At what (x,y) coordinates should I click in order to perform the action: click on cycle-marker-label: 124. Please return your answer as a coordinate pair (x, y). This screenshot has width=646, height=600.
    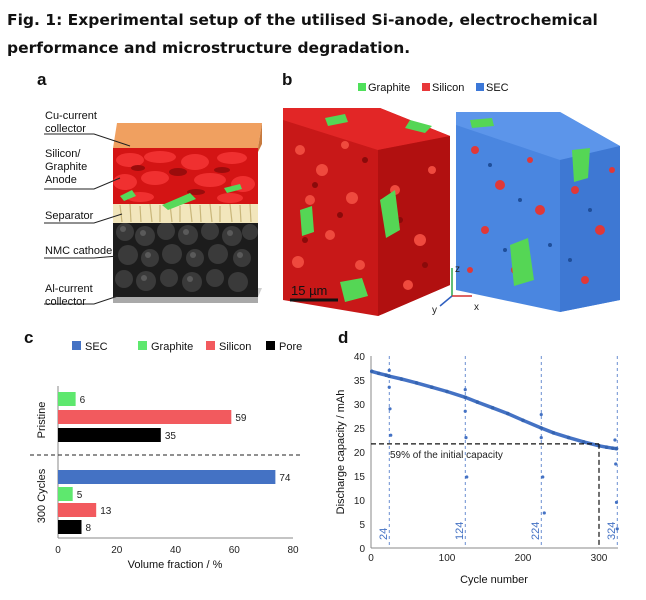
    Looking at the image, I should click on (460, 531).